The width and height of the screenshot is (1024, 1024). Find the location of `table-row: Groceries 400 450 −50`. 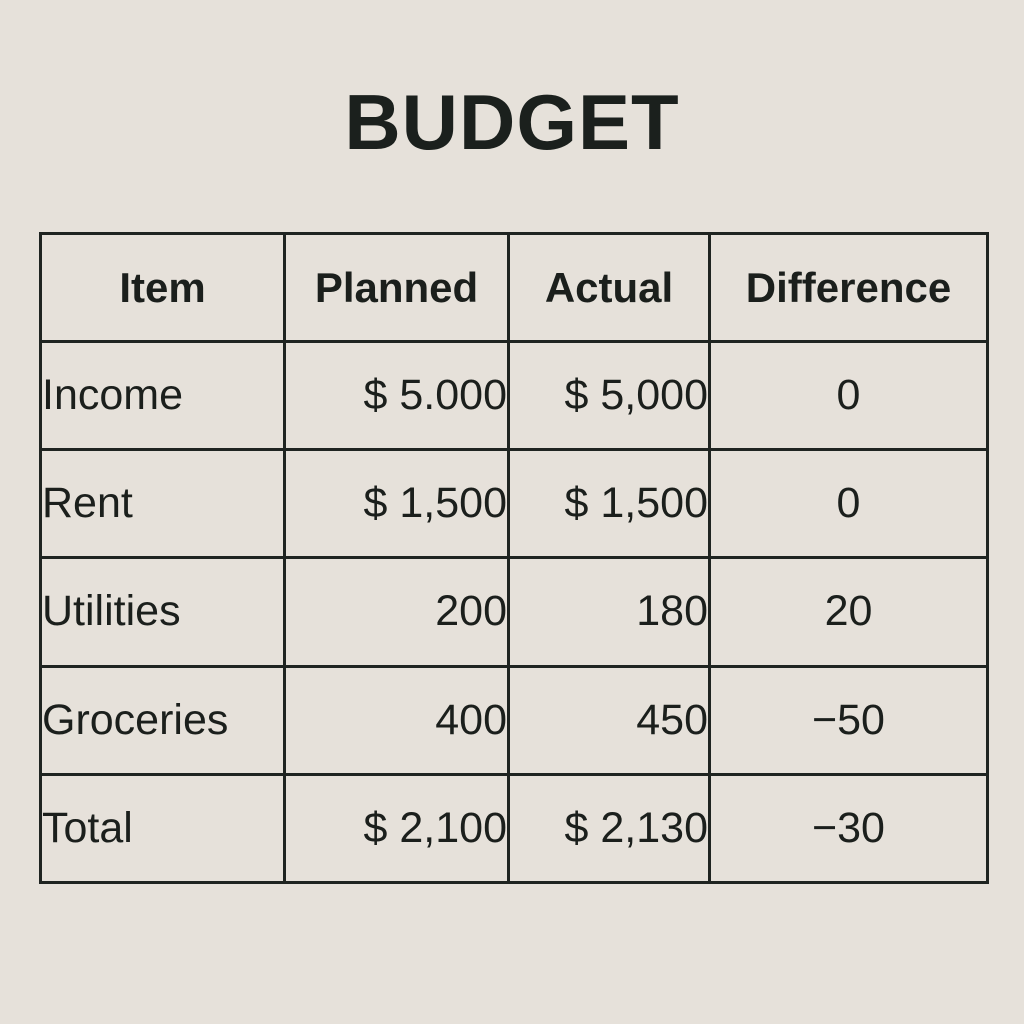

table-row: Groceries 400 450 −50 is located at coordinates (514, 720).